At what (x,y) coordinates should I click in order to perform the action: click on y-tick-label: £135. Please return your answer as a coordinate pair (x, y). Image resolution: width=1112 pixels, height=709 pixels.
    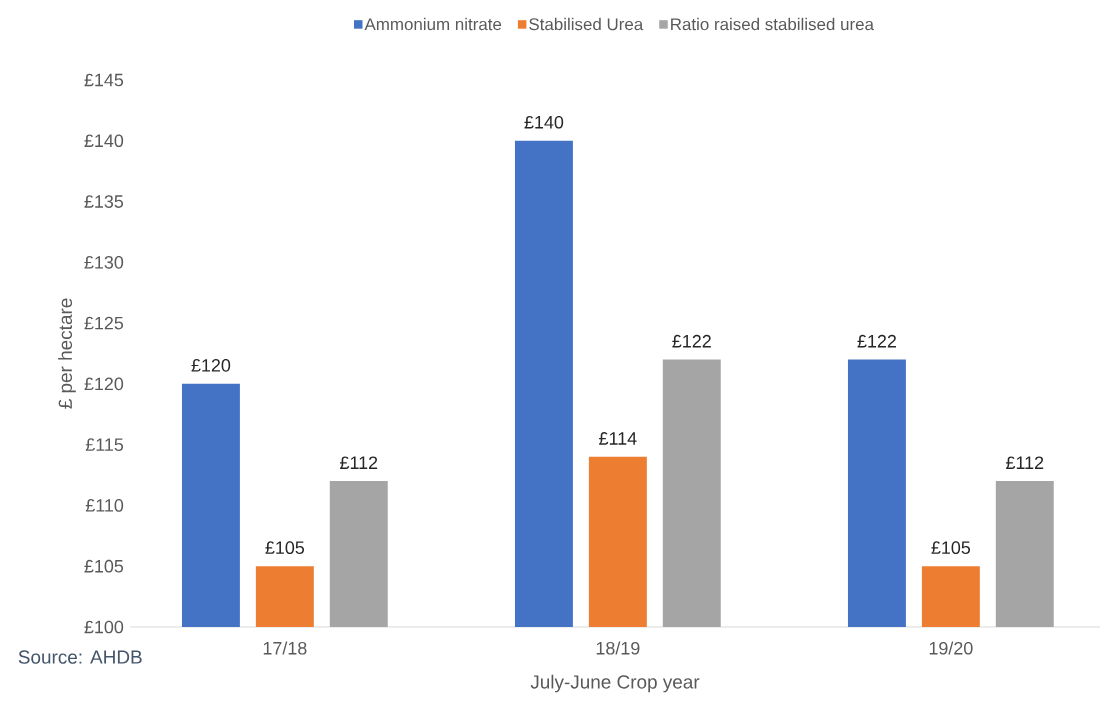
    Looking at the image, I should click on (104, 201).